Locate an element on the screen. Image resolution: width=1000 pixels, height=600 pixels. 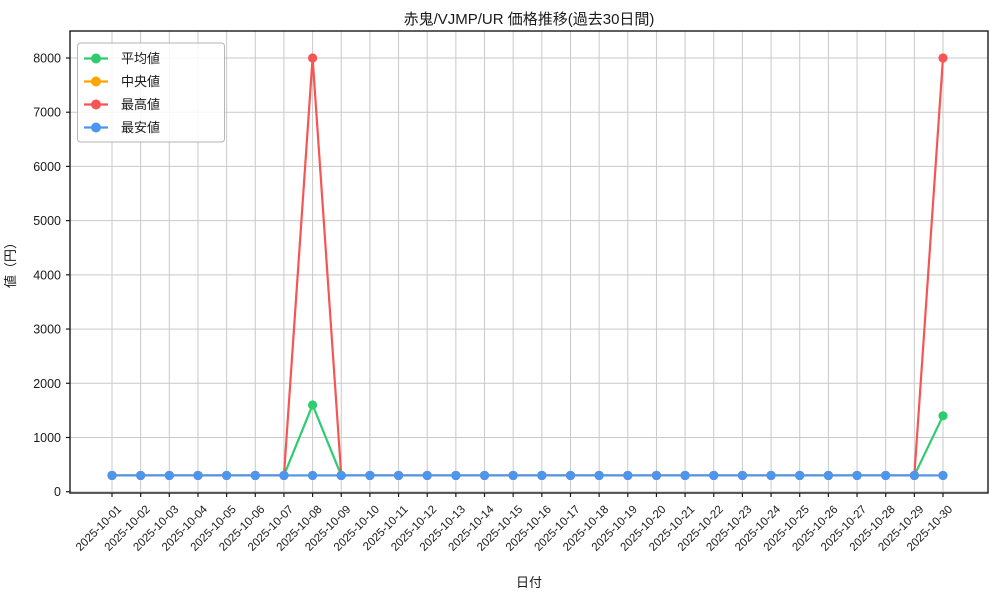
x-axis-label: 日付 is located at coordinates (529, 582).